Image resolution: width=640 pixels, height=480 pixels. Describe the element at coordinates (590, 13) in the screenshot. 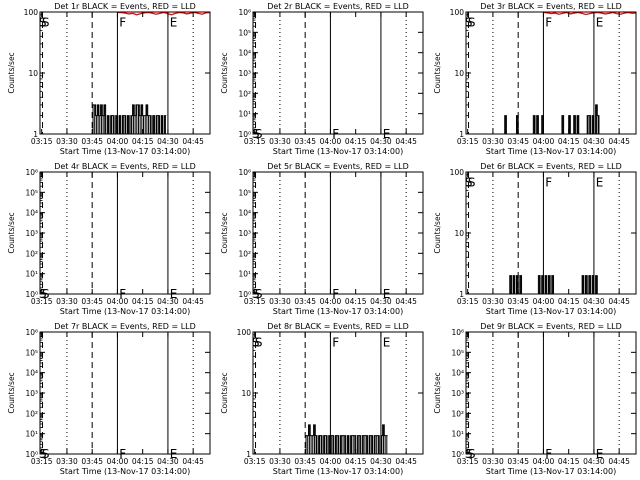

I see `lld-series` at that location.